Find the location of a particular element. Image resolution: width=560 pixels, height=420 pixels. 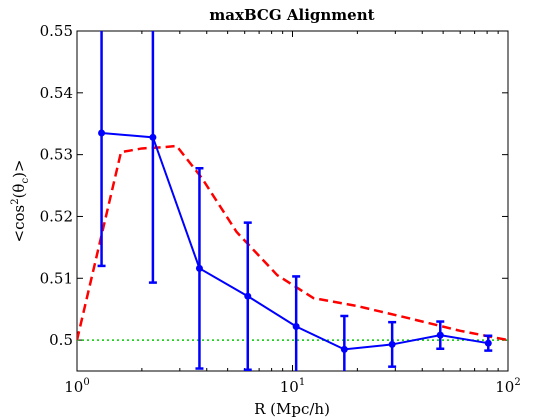

y-tick-label: 0.54 is located at coordinates (56, 93).